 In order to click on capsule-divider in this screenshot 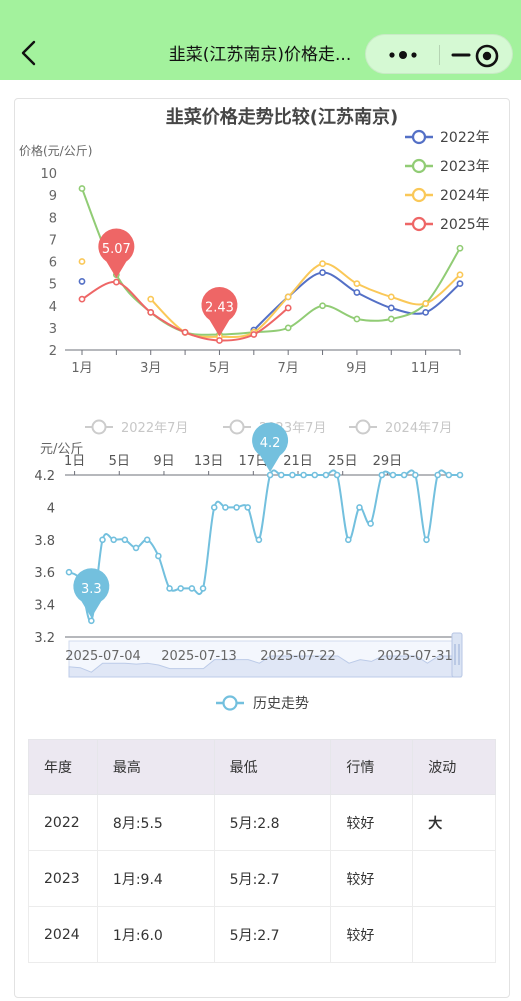, I will do `click(439, 55)`.